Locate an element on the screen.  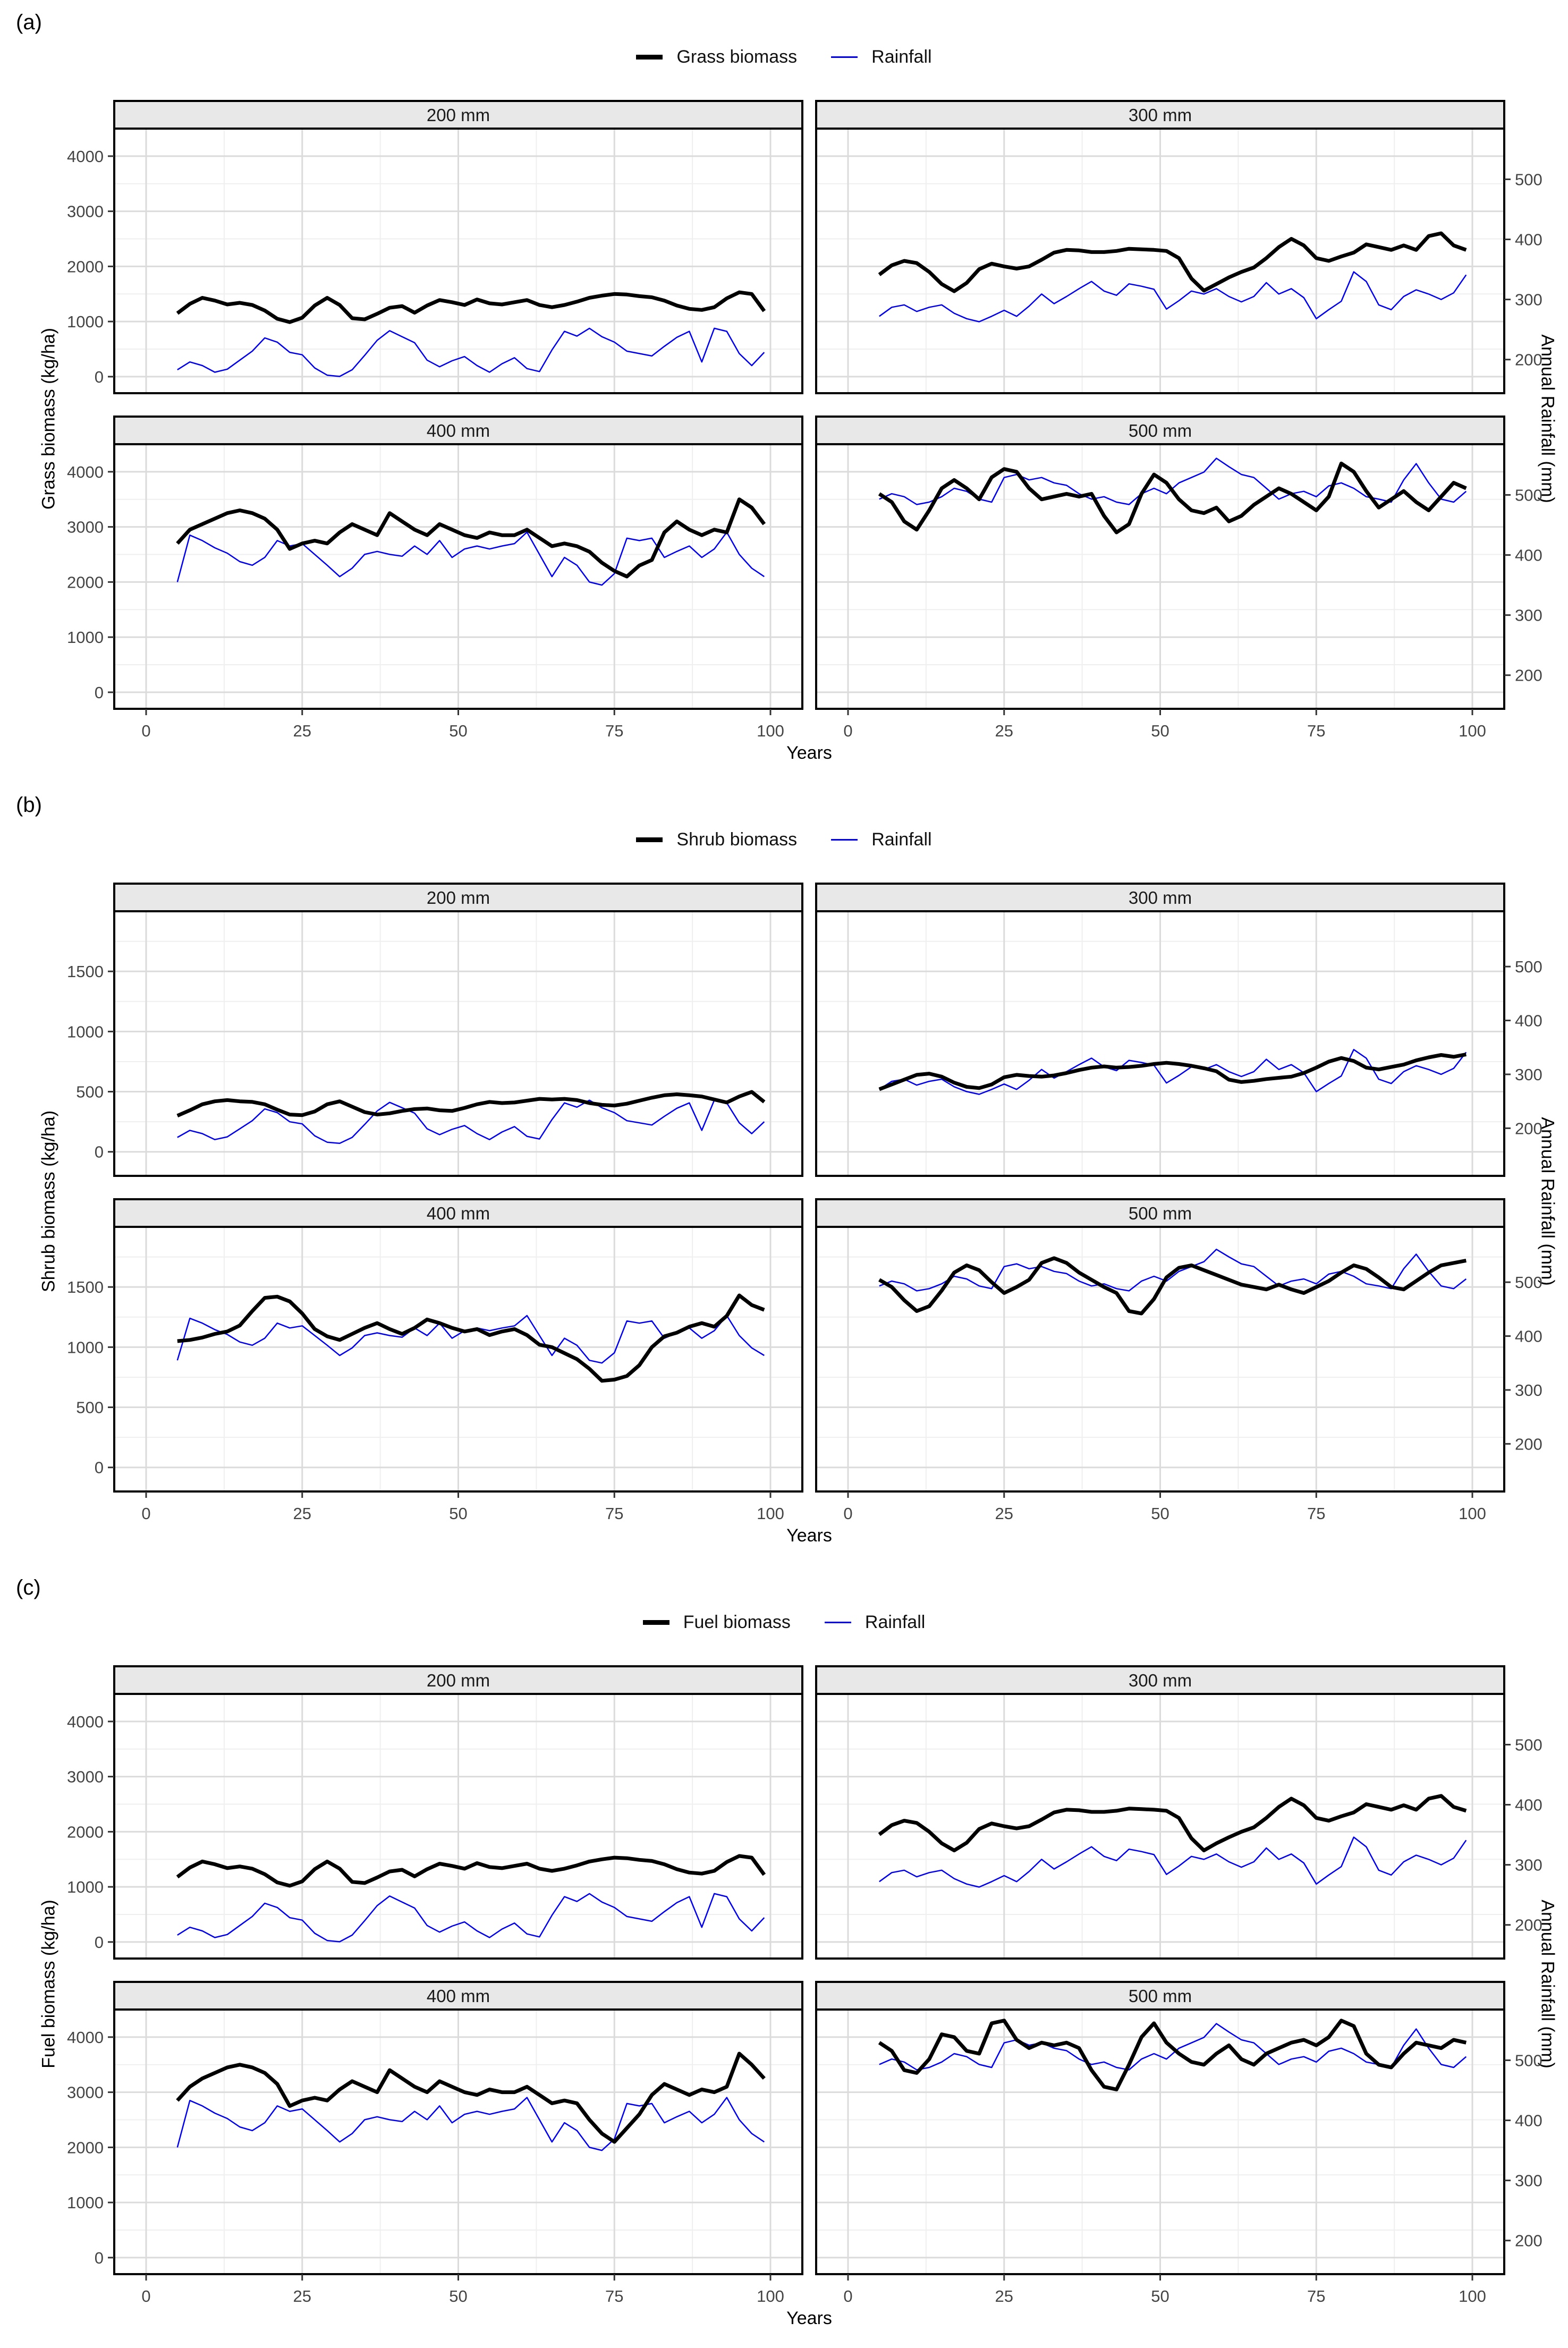
panel-label-a: (a) is located at coordinates (29, 22).